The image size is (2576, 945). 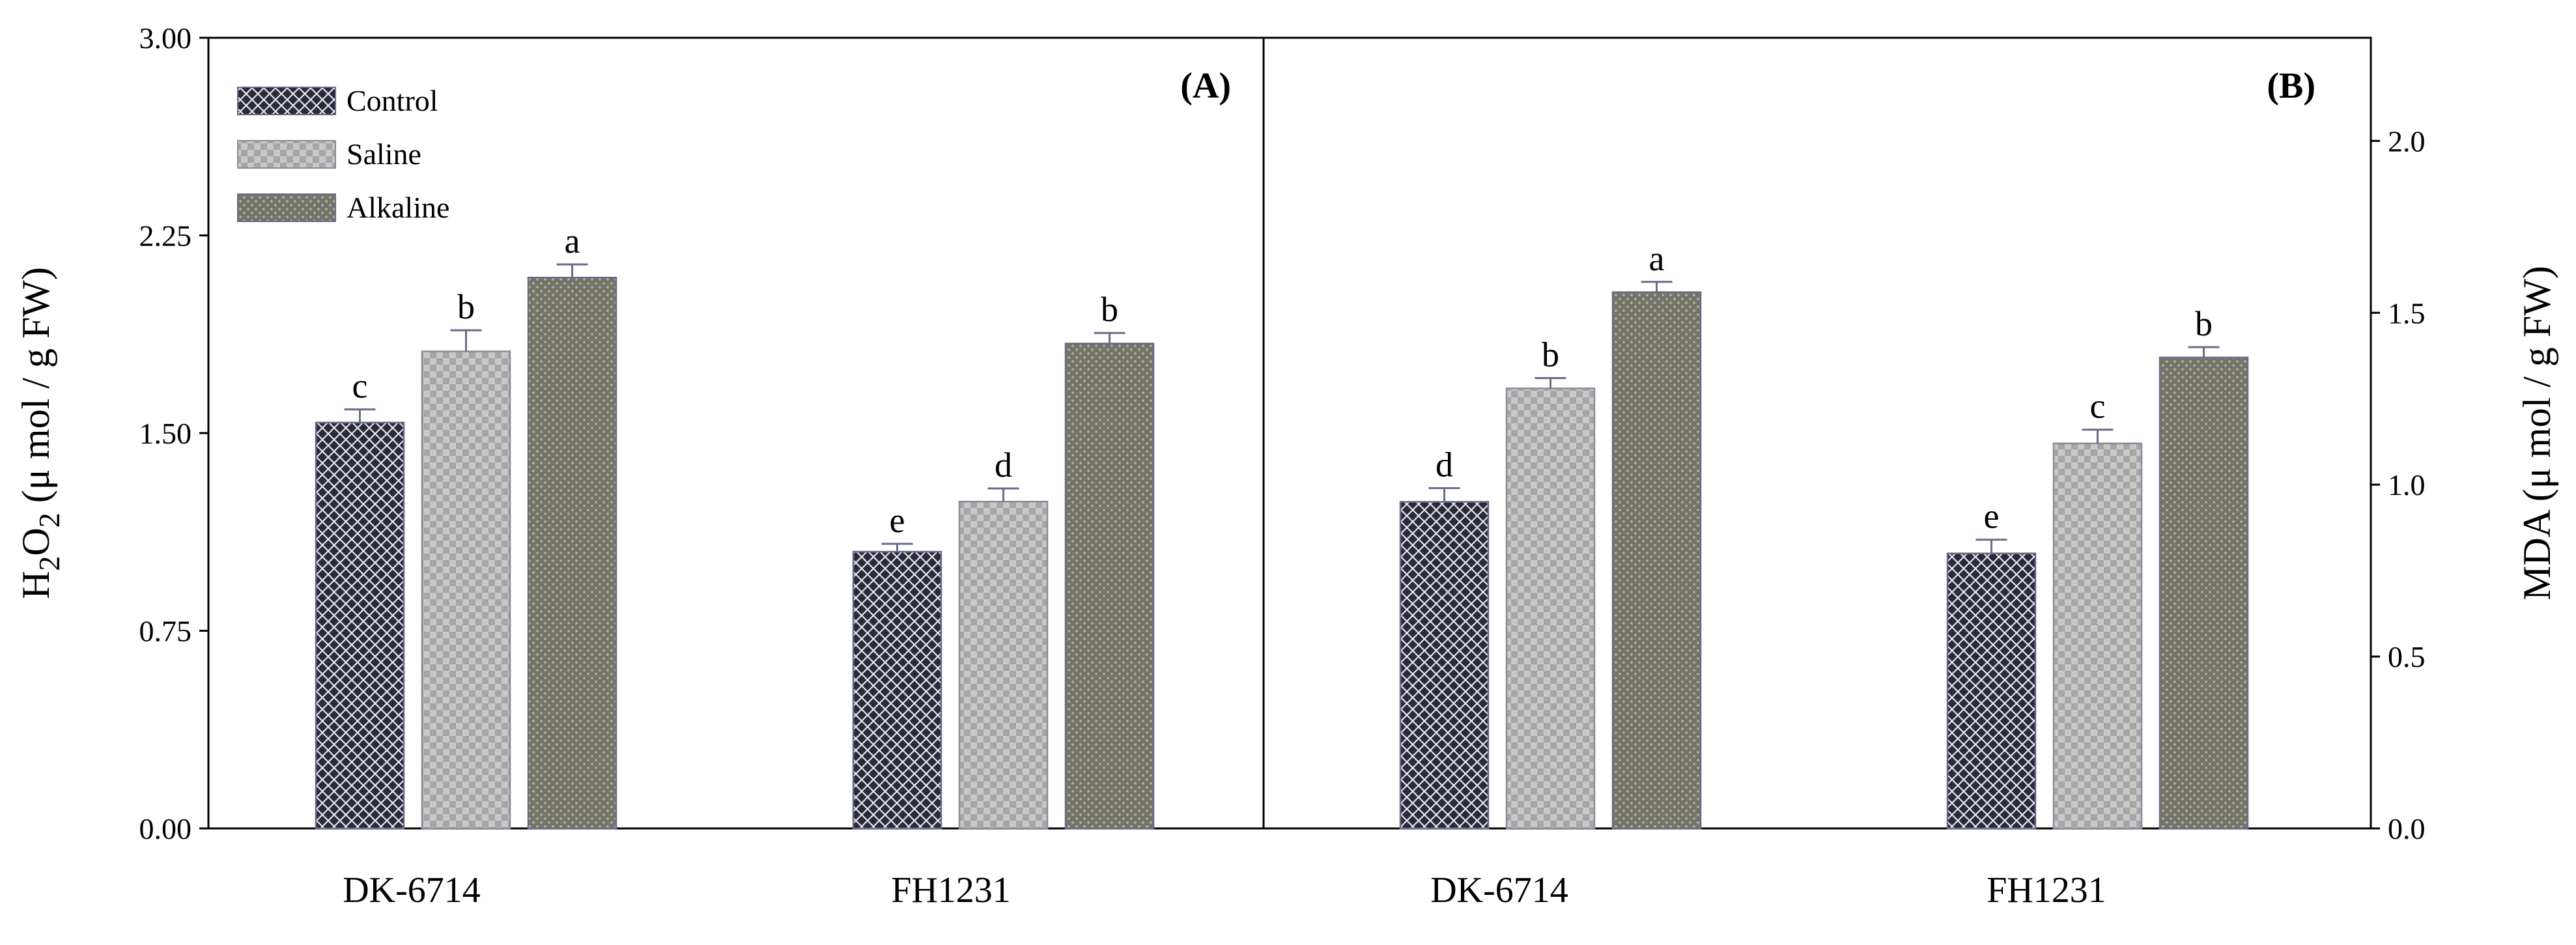 I want to click on ylabel-h: H, so click(x=35, y=585).